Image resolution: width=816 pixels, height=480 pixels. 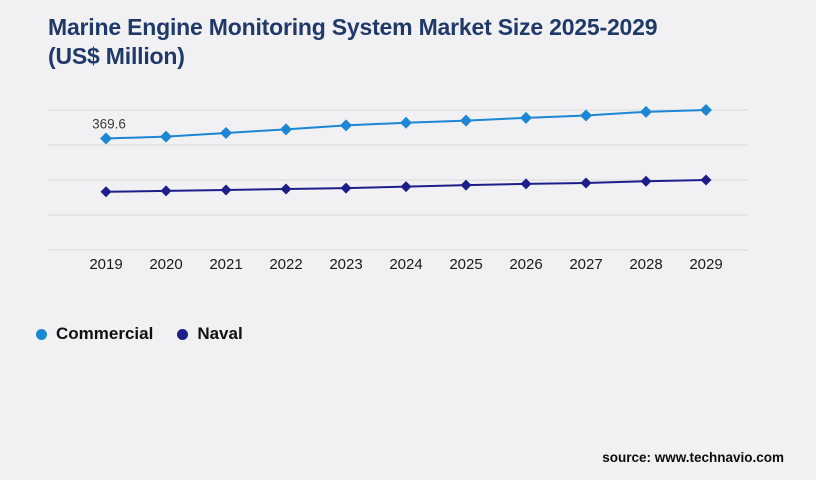 What do you see at coordinates (706, 110) in the screenshot?
I see `data-point-commercial-2029` at bounding box center [706, 110].